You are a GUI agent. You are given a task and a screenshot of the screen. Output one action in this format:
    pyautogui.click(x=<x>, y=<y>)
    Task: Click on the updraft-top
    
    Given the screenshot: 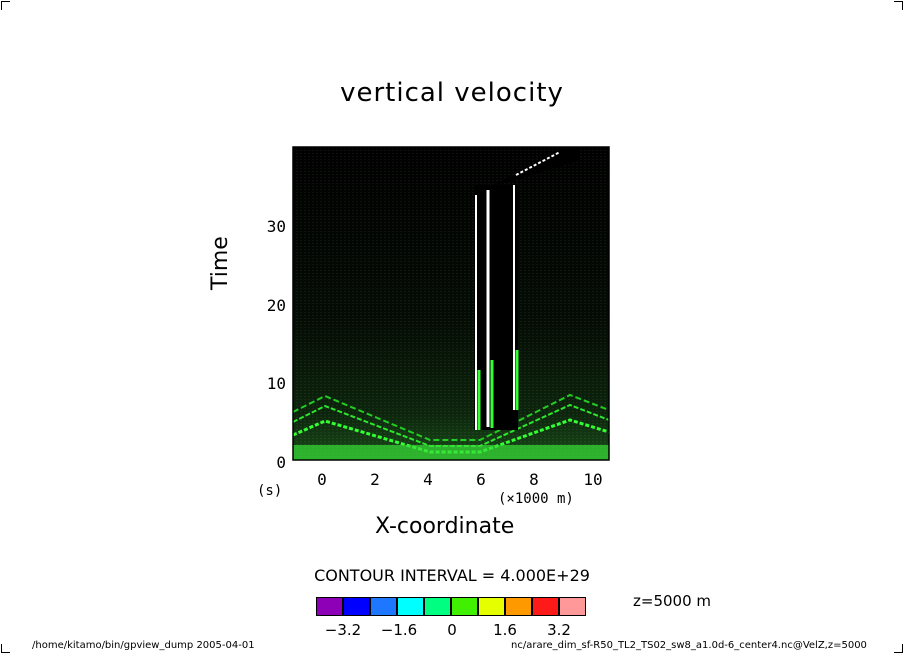 What is the action you would take?
    pyautogui.click(x=537, y=166)
    